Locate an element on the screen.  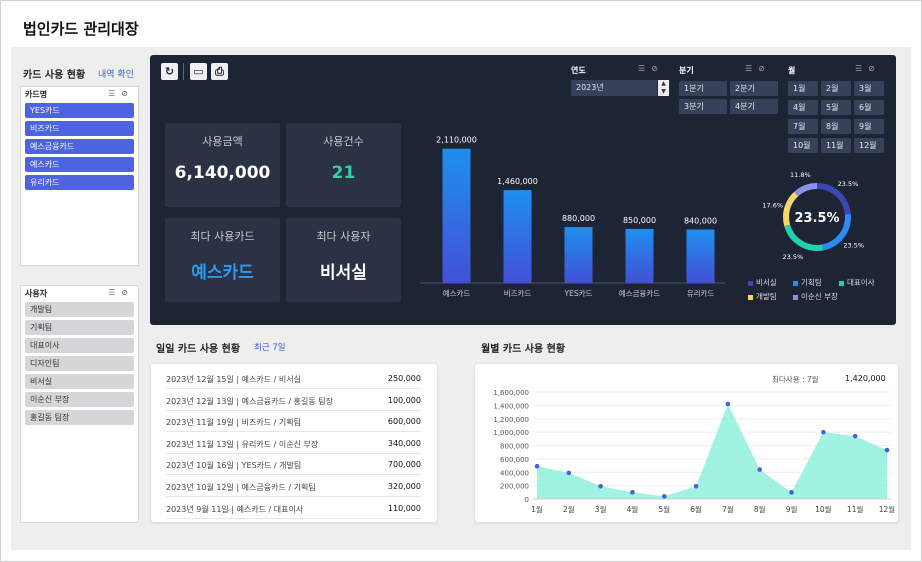
user-filter-item-6: 홍길동 팀장 is located at coordinates (79, 417).